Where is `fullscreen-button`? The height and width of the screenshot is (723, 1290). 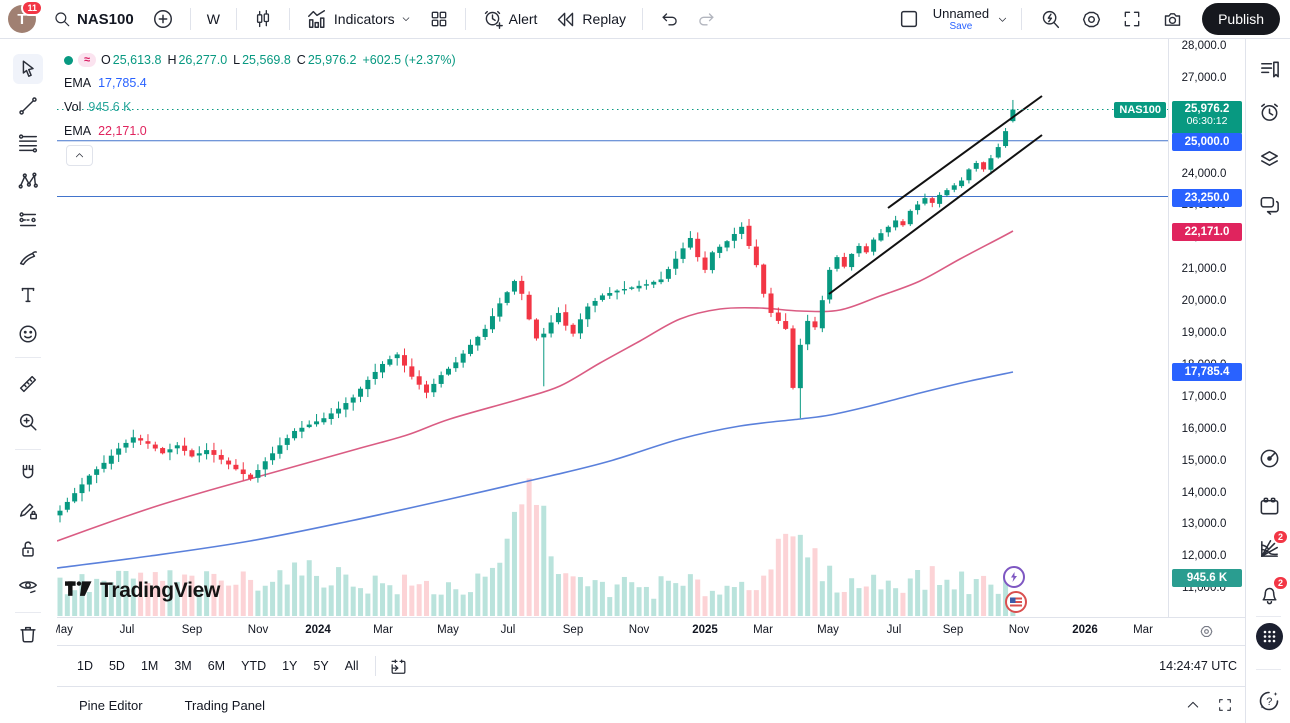 fullscreen-button is located at coordinates (1132, 19).